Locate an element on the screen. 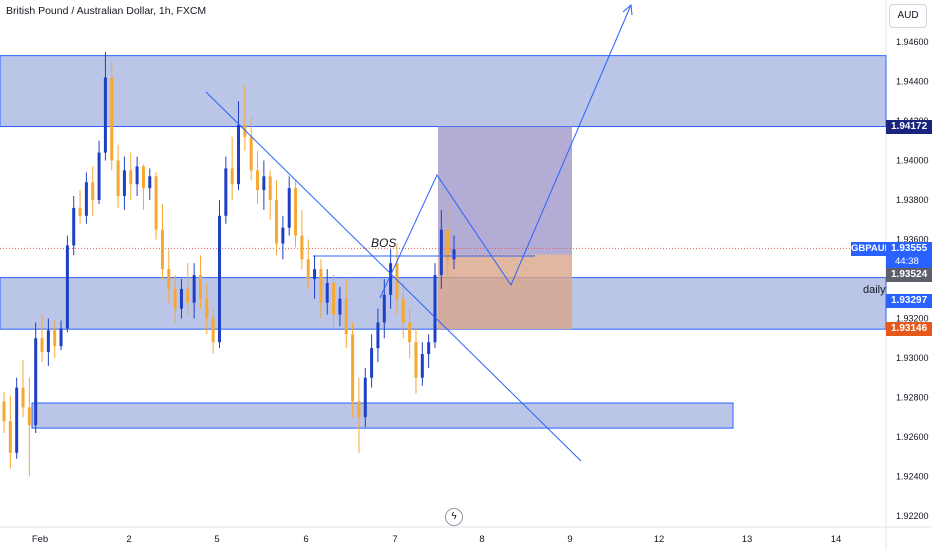  lightning-replay-icon: ϟ is located at coordinates (454, 517).